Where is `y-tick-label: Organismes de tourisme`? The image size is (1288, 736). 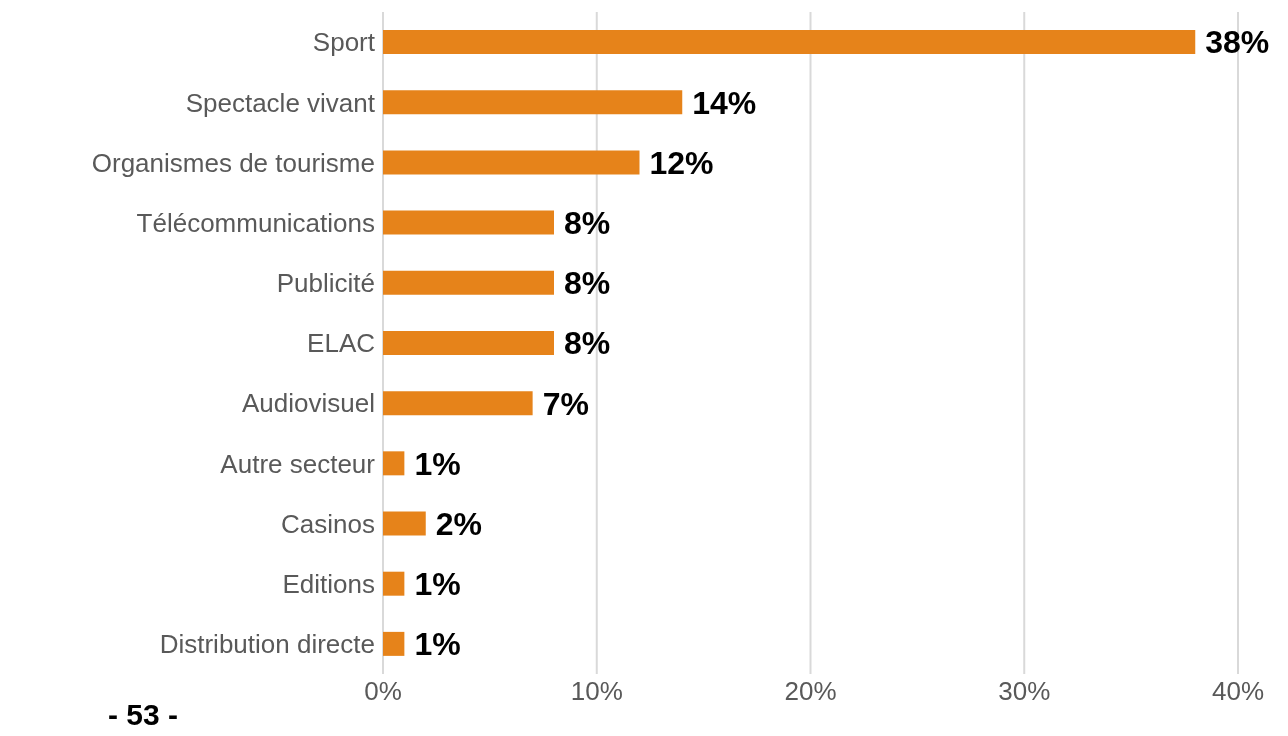 y-tick-label: Organismes de tourisme is located at coordinates (233, 162).